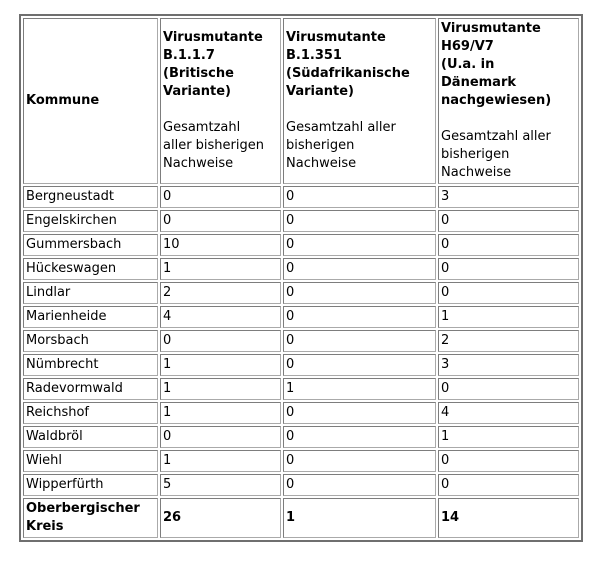 The width and height of the screenshot is (600, 576). Describe the element at coordinates (90, 437) in the screenshot. I see `cell-kommune: Waldbröl` at that location.